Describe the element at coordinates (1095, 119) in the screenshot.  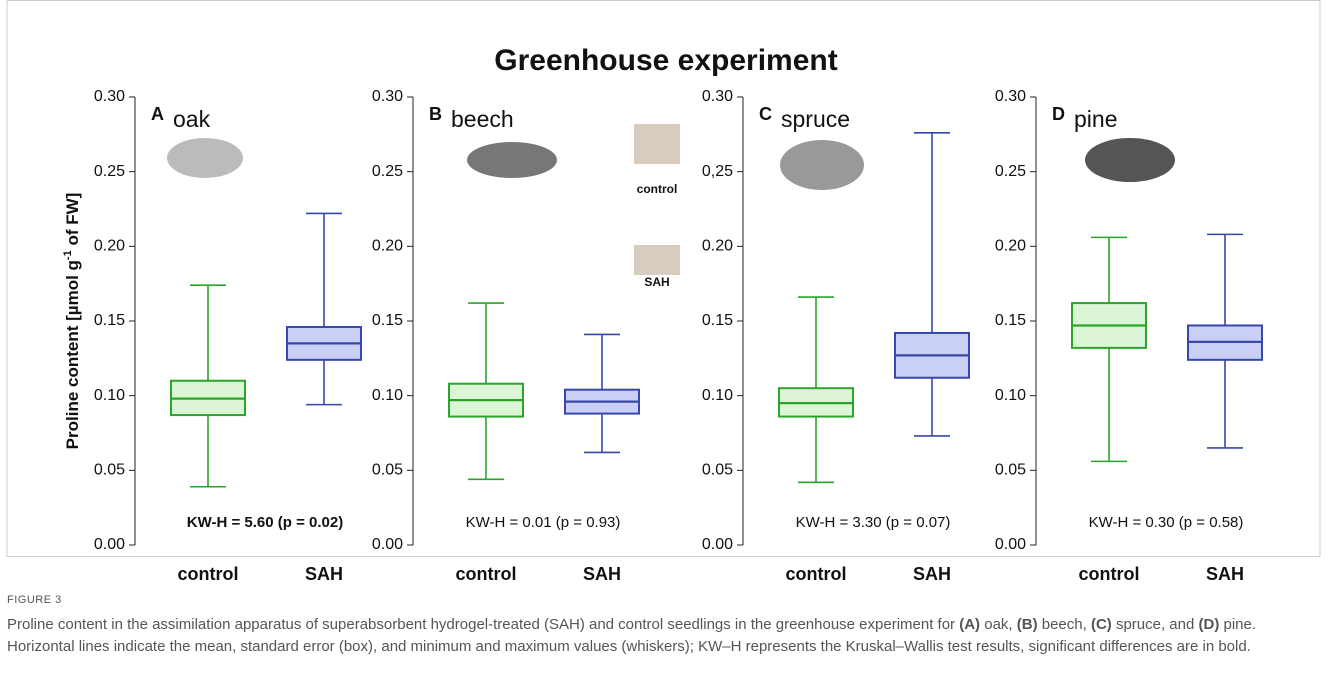
I see `species-name: pine` at that location.